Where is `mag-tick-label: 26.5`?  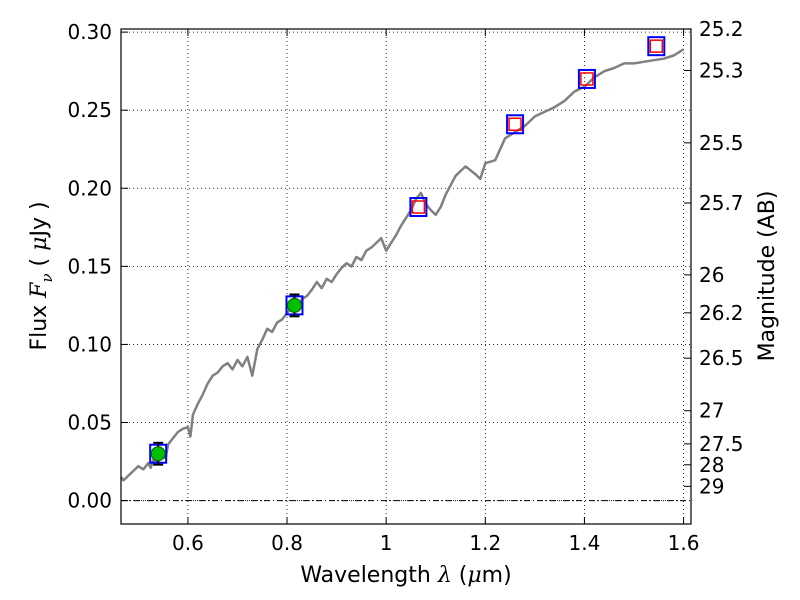 mag-tick-label: 26.5 is located at coordinates (721, 358).